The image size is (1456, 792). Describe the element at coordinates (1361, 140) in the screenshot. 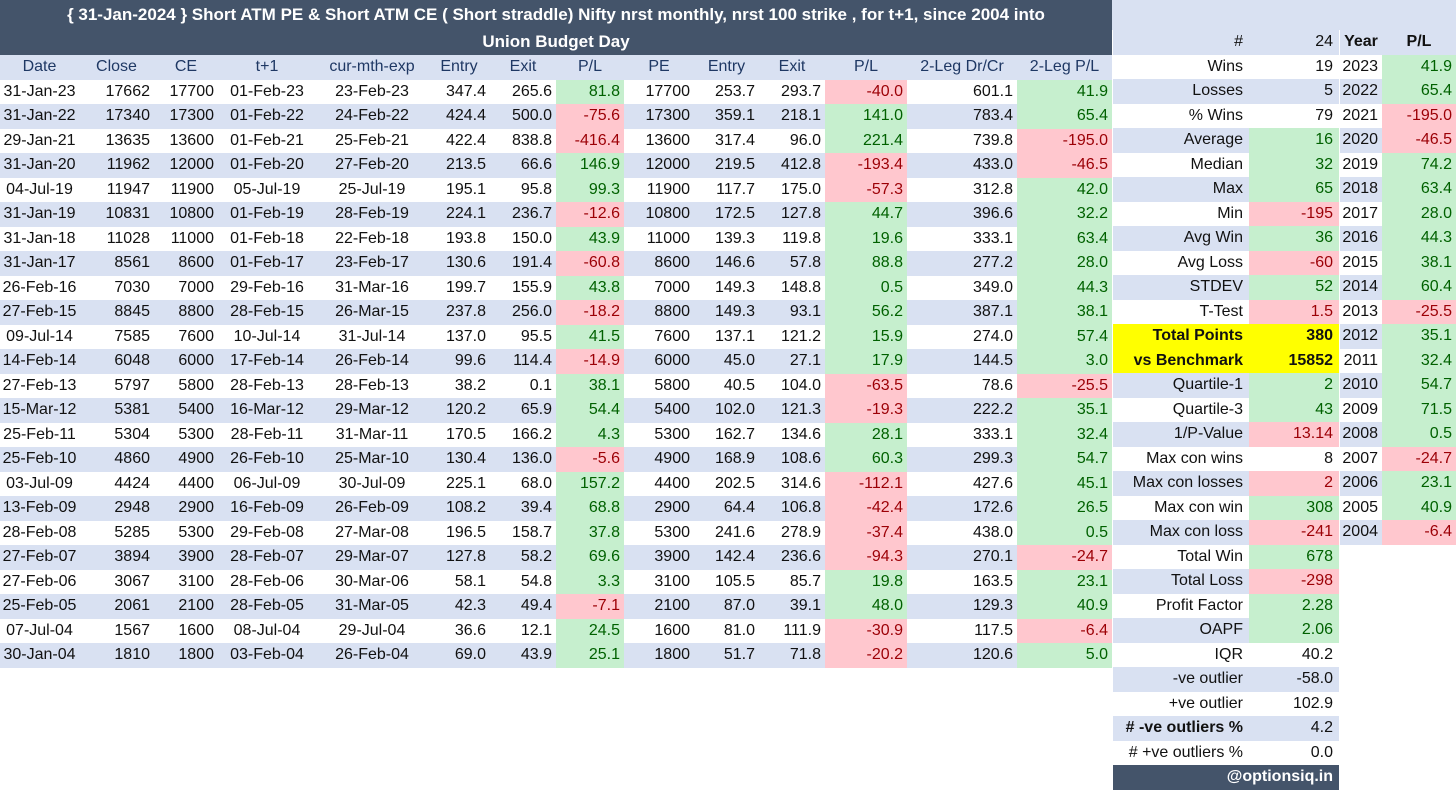

I see `year-label: 2020` at that location.